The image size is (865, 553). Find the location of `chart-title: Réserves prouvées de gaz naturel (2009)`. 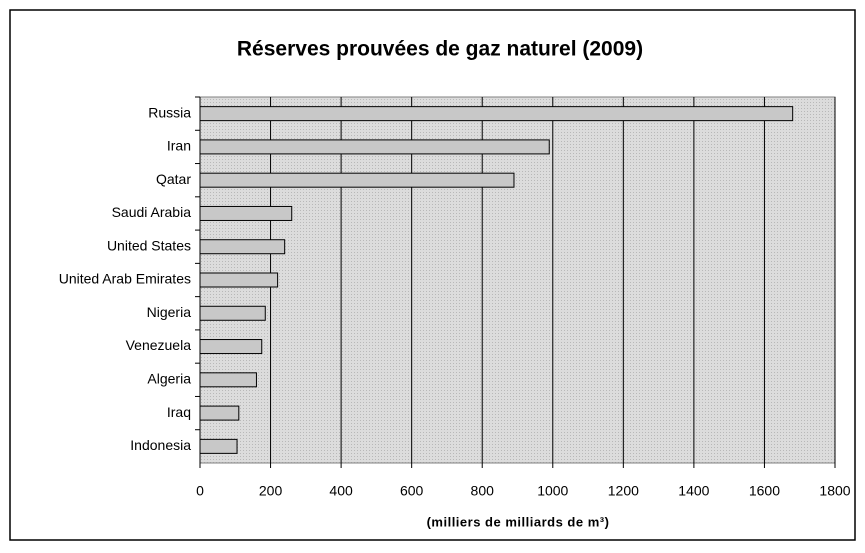

chart-title: Réserves prouvées de gaz naturel (2009) is located at coordinates (440, 49).